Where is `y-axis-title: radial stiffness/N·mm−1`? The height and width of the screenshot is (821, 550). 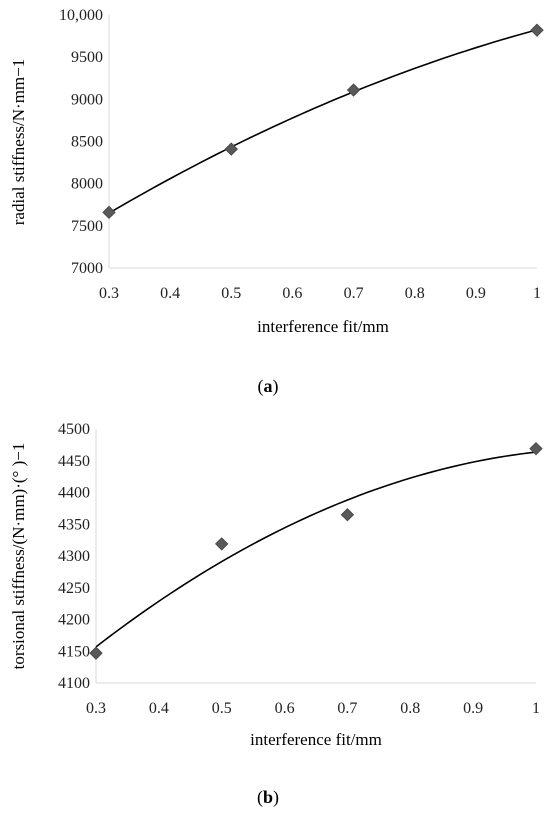
y-axis-title: radial stiffness/N·mm−1 is located at coordinates (18, 142).